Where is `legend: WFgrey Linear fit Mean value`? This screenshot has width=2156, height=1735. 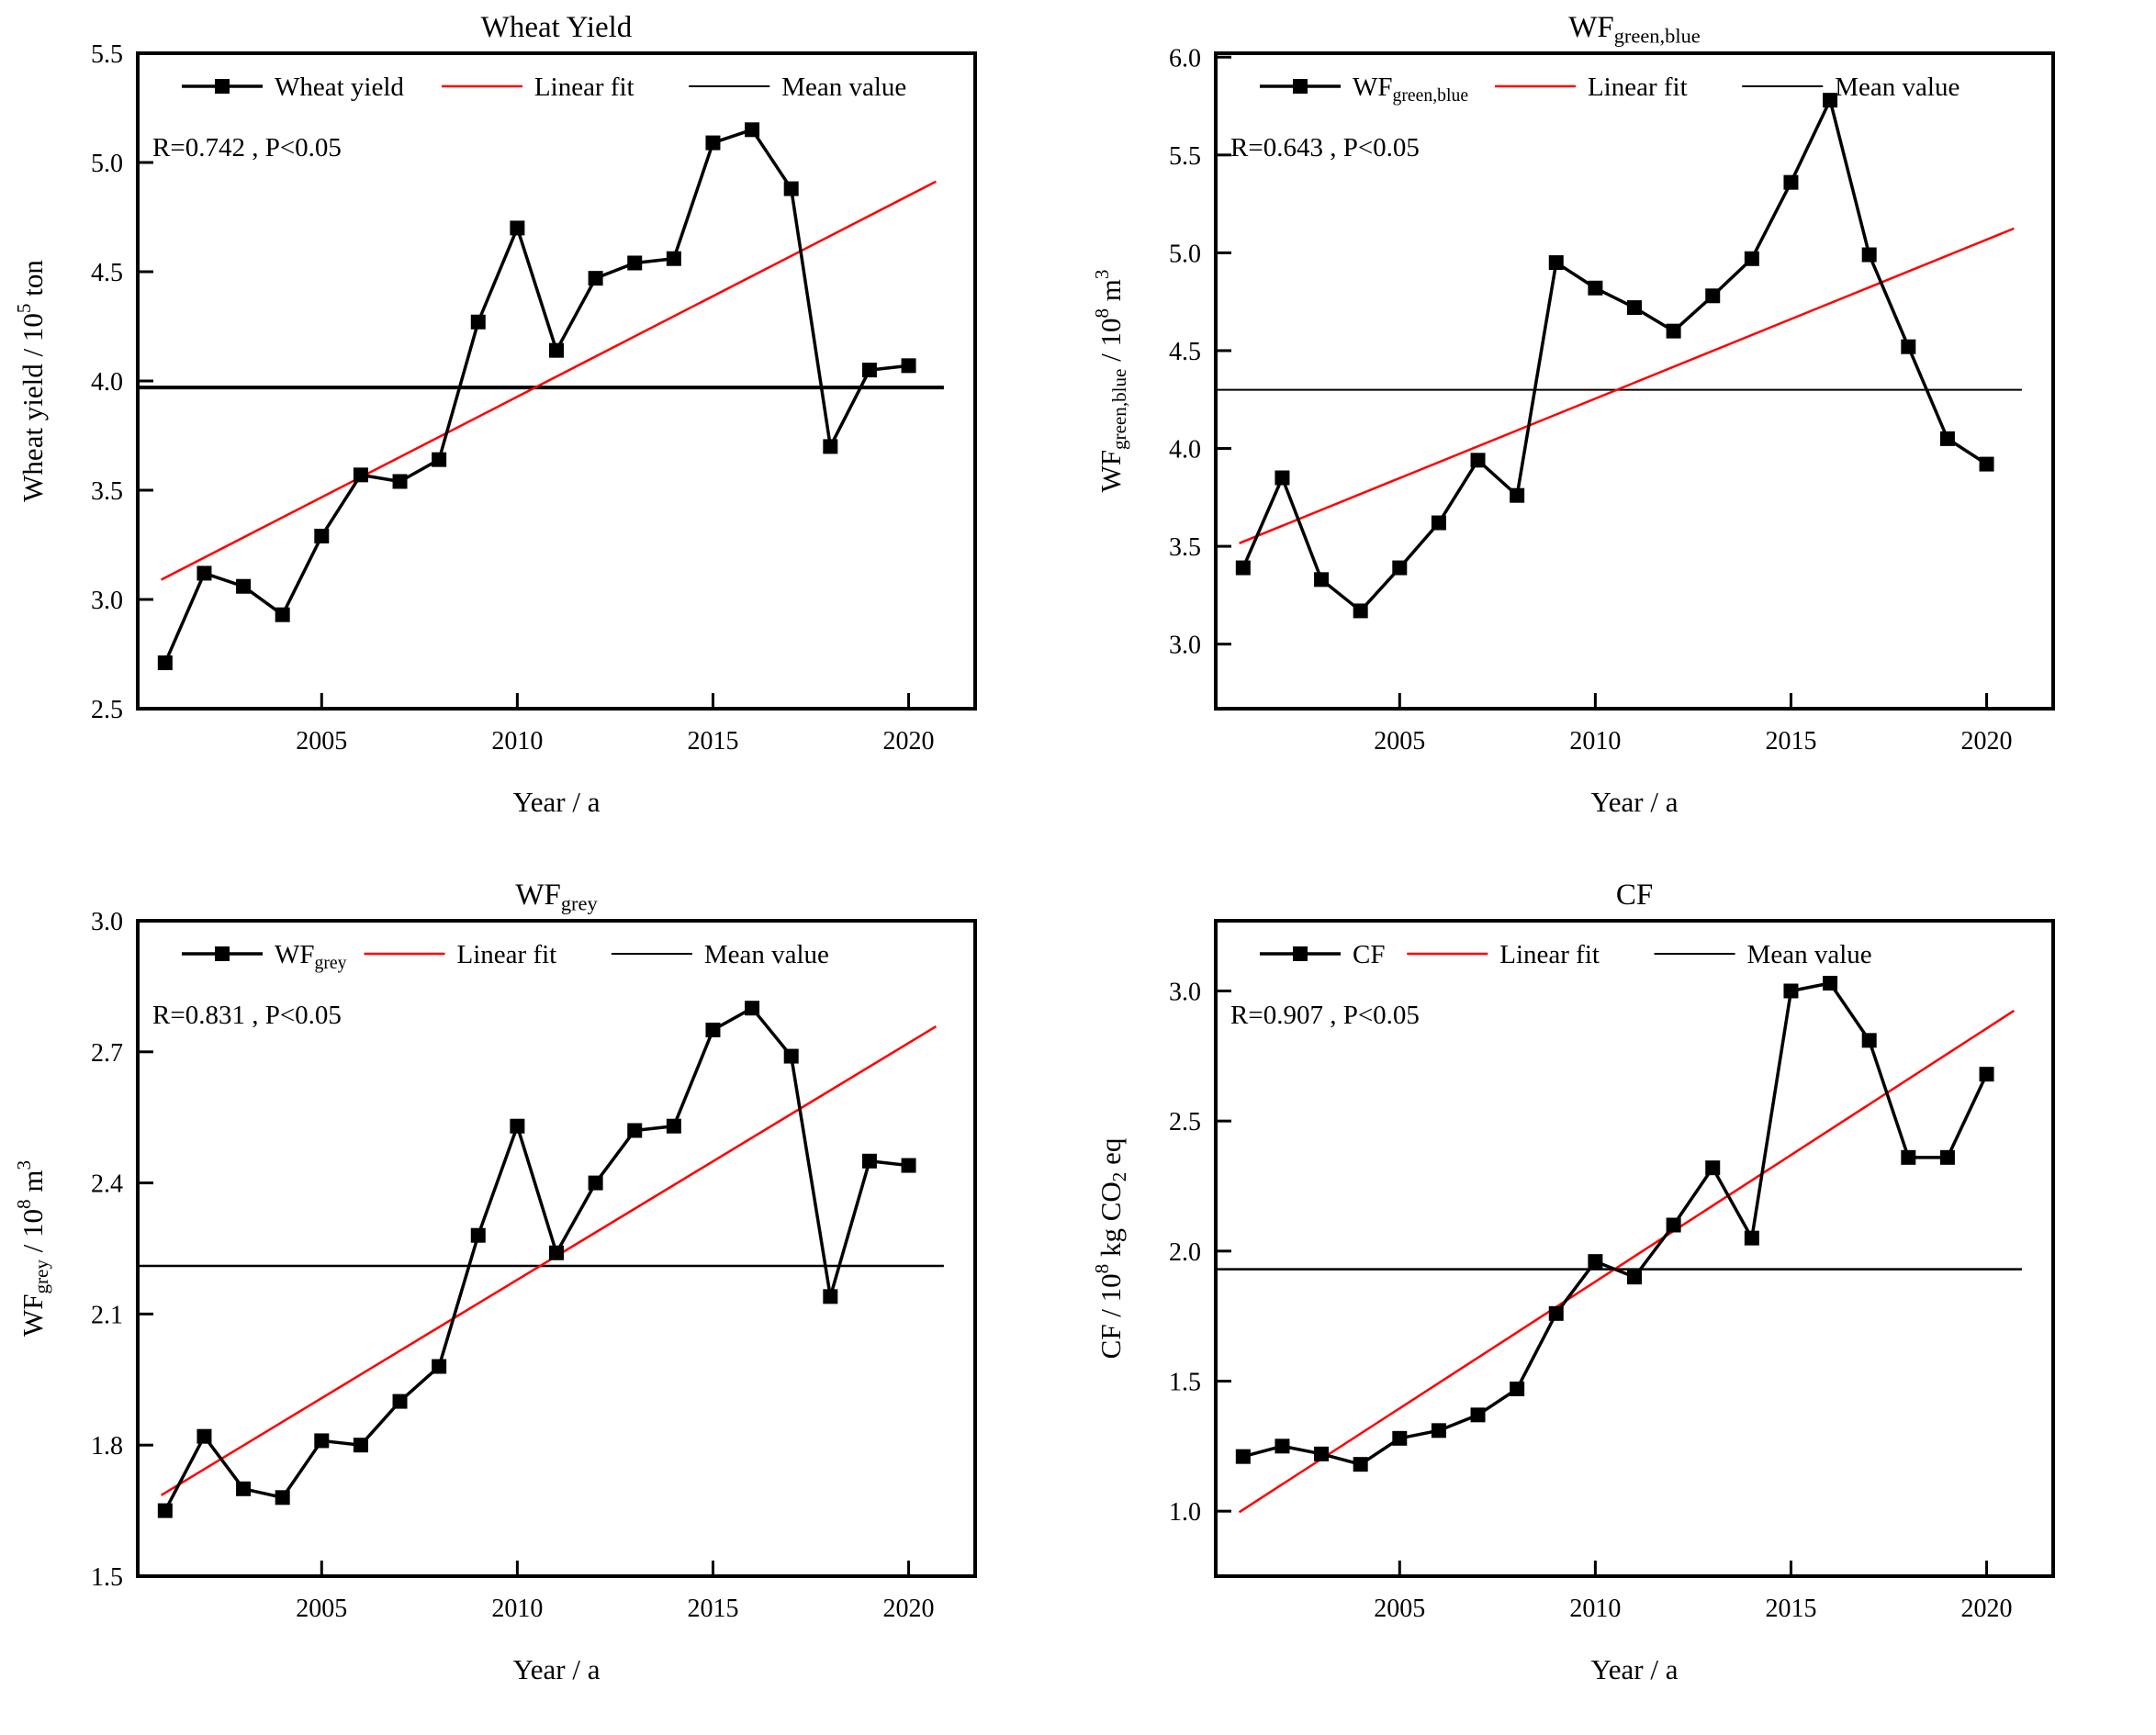 legend: WFgrey Linear fit Mean value is located at coordinates (505, 957).